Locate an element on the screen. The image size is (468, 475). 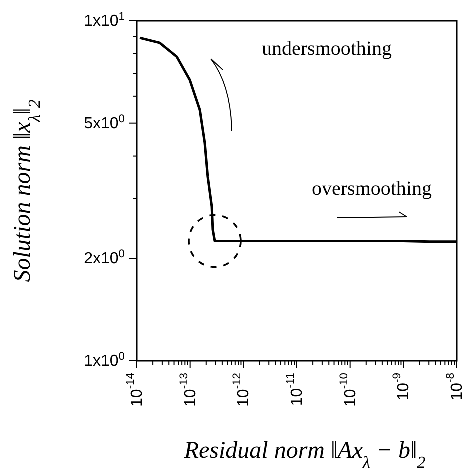
y-tick-label: 1x10$^{0}$ is located at coordinates (104, 360).